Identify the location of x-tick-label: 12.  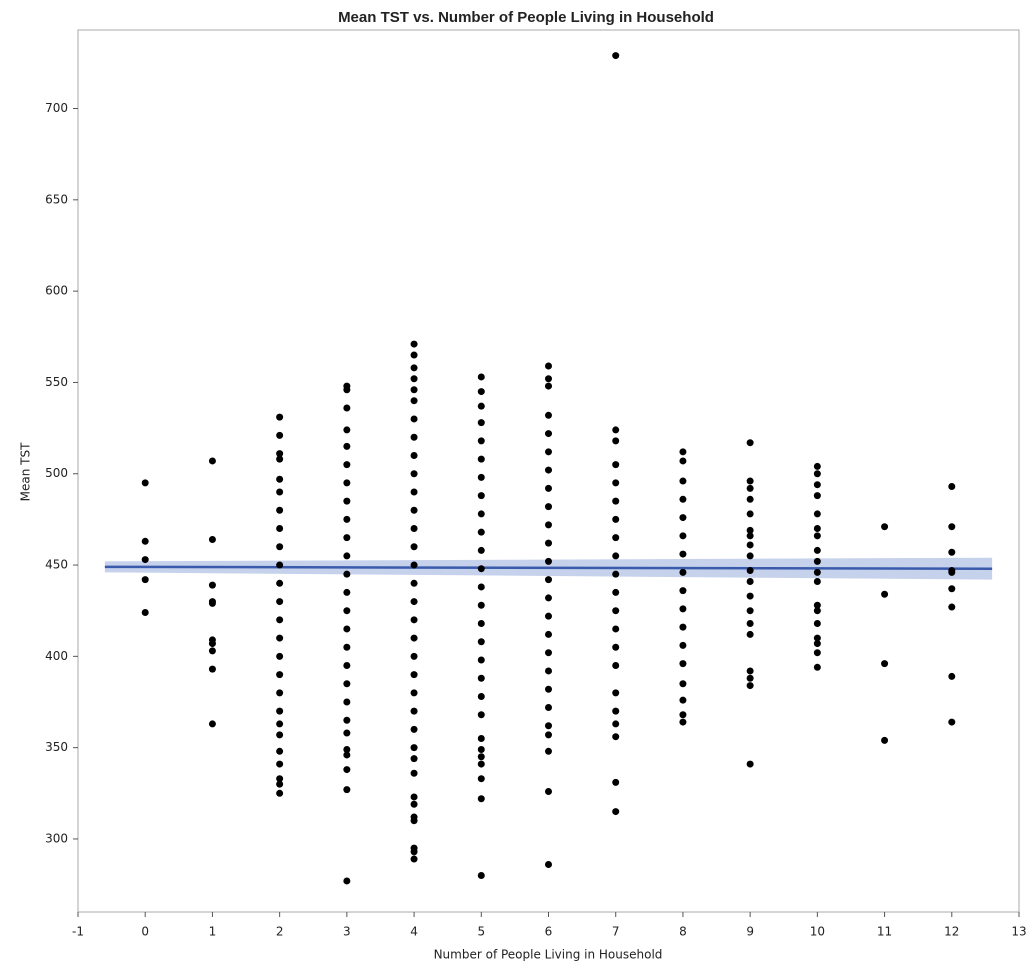
(951, 932).